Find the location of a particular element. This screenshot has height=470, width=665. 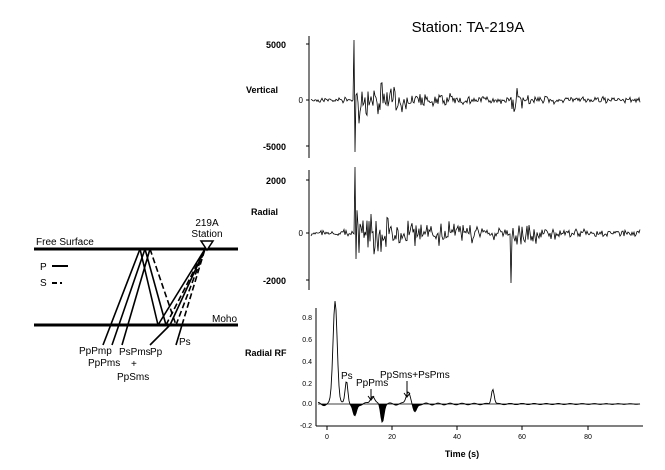

phase-label-pp: Pp is located at coordinates (156, 352).